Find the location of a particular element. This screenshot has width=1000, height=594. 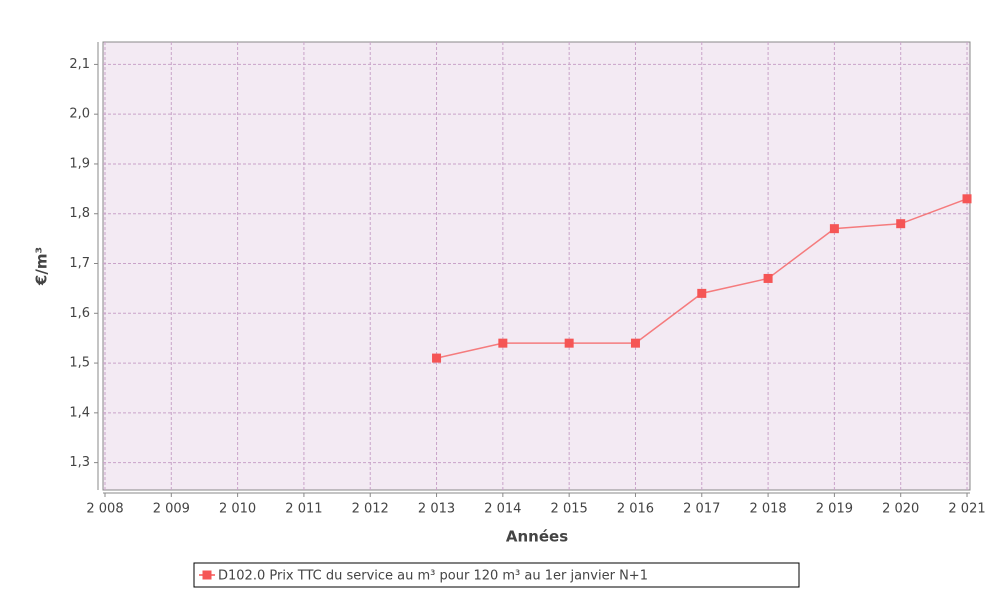

x-tick-label: 2 008 is located at coordinates (104, 509).